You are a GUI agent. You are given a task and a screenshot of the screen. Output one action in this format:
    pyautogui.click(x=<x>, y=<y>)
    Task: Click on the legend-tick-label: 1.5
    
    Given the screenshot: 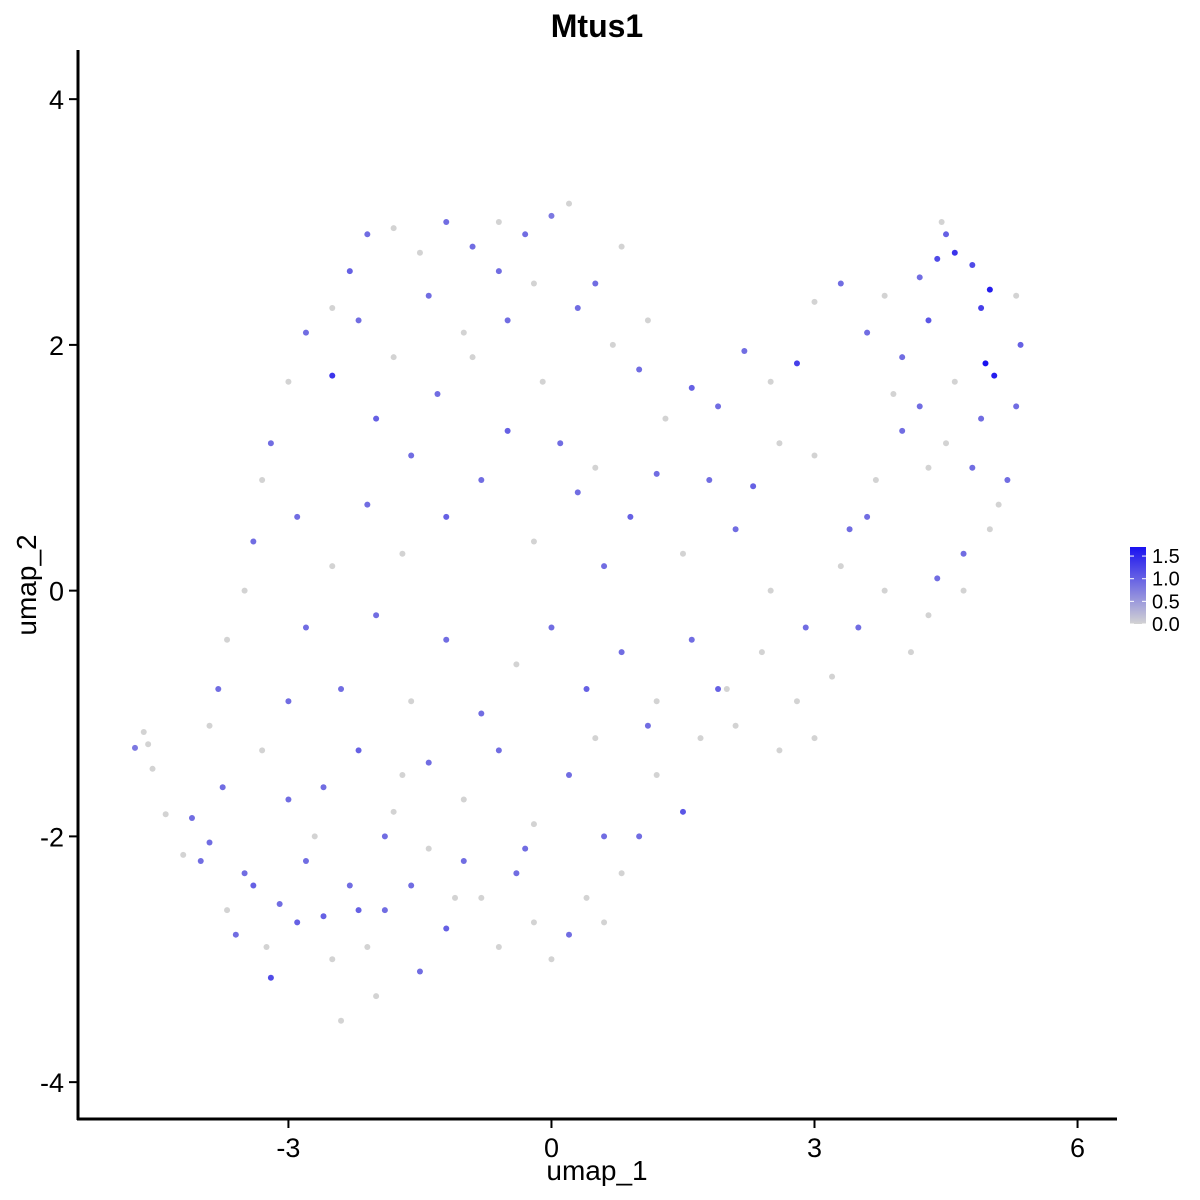 What is the action you would take?
    pyautogui.click(x=1166, y=557)
    